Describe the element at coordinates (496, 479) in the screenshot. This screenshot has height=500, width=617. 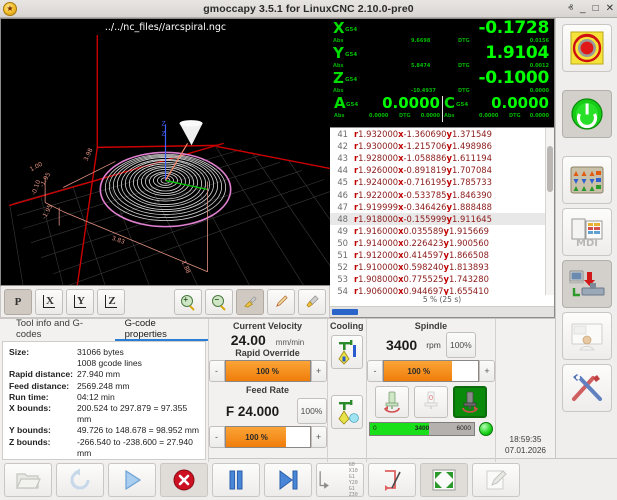
I see `edit-file-button` at that location.